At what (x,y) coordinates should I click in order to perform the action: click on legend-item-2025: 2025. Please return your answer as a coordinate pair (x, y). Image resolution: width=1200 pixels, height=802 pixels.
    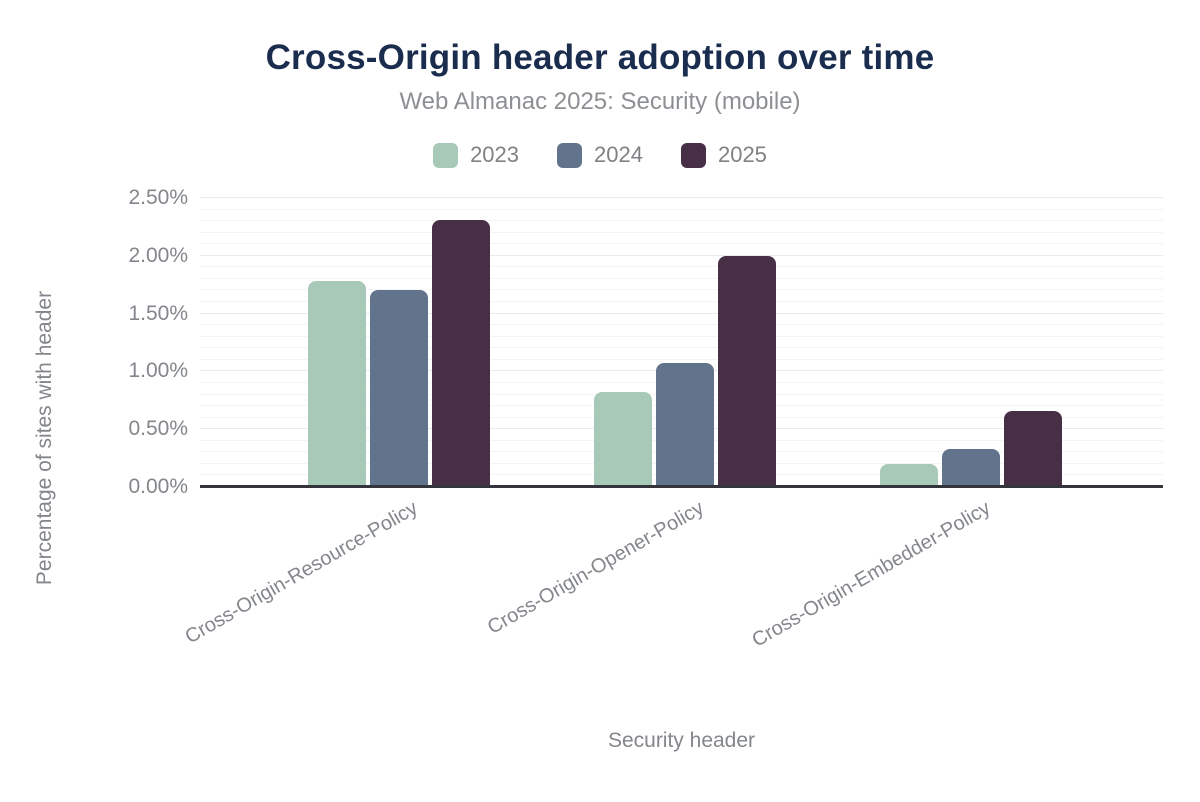
    Looking at the image, I should click on (723, 155).